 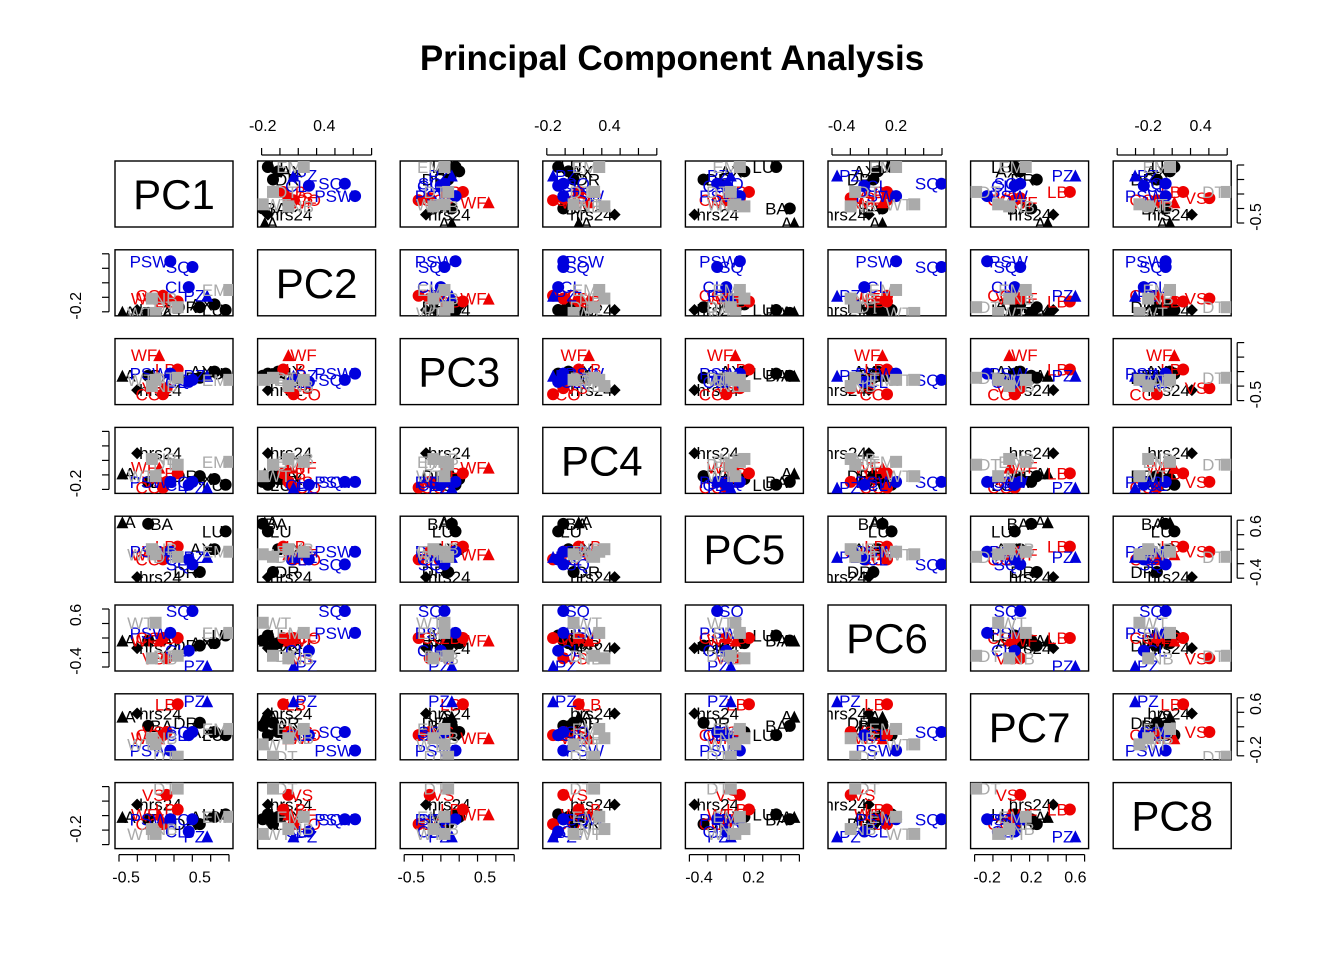 I want to click on bottom-axis-pc7: -0.2 0.2 0.6, so click(x=1030, y=870).